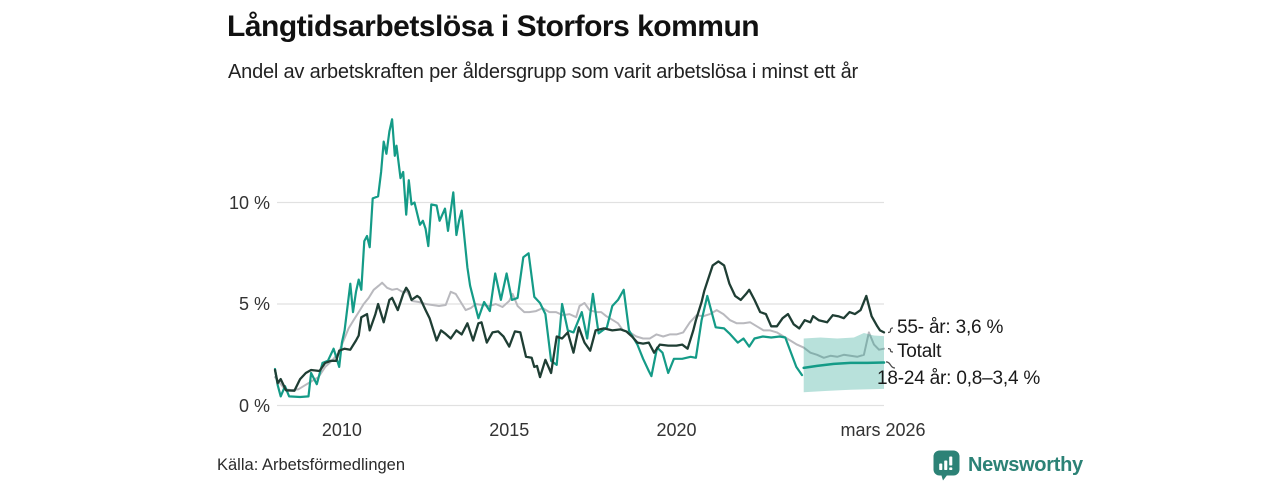 This screenshot has width=1280, height=481. I want to click on x-tick-2020: 2020, so click(676, 430).